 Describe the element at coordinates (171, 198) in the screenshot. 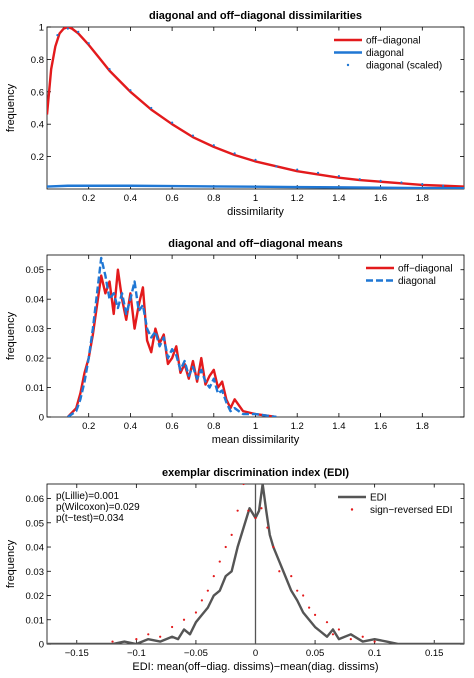

I see `x-tick-label: 0.6` at that location.